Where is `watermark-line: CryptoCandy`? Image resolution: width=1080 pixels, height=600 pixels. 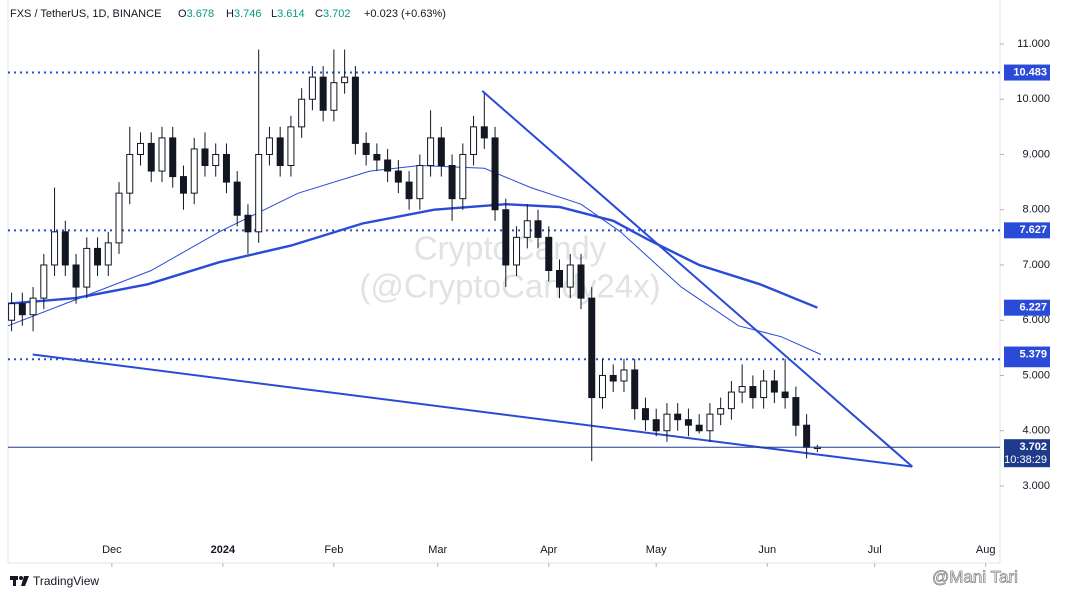 watermark-line: CryptoCandy is located at coordinates (510, 248).